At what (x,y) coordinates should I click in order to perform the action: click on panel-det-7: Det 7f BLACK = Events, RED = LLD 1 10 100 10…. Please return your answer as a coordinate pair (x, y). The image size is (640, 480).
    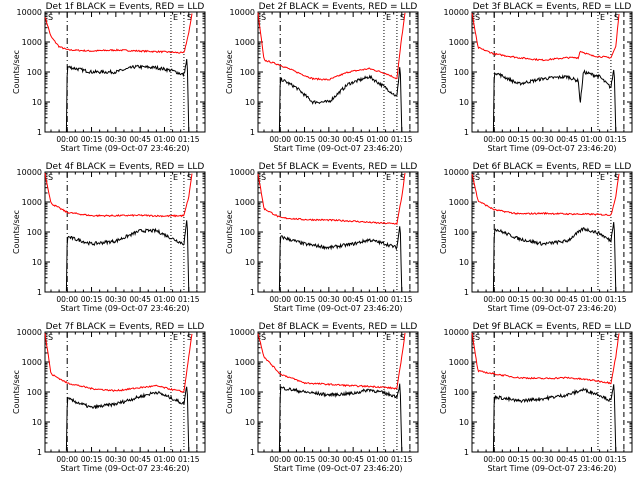
    Looking at the image, I should click on (109, 397).